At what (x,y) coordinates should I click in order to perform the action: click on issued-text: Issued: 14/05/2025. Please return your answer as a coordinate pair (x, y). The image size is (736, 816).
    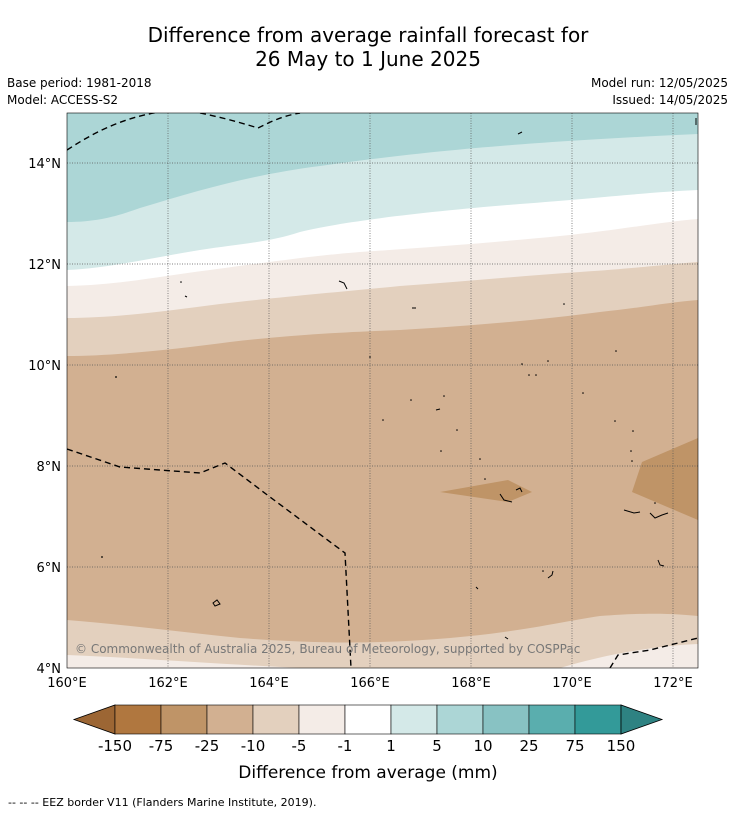
    Looking at the image, I should click on (670, 100).